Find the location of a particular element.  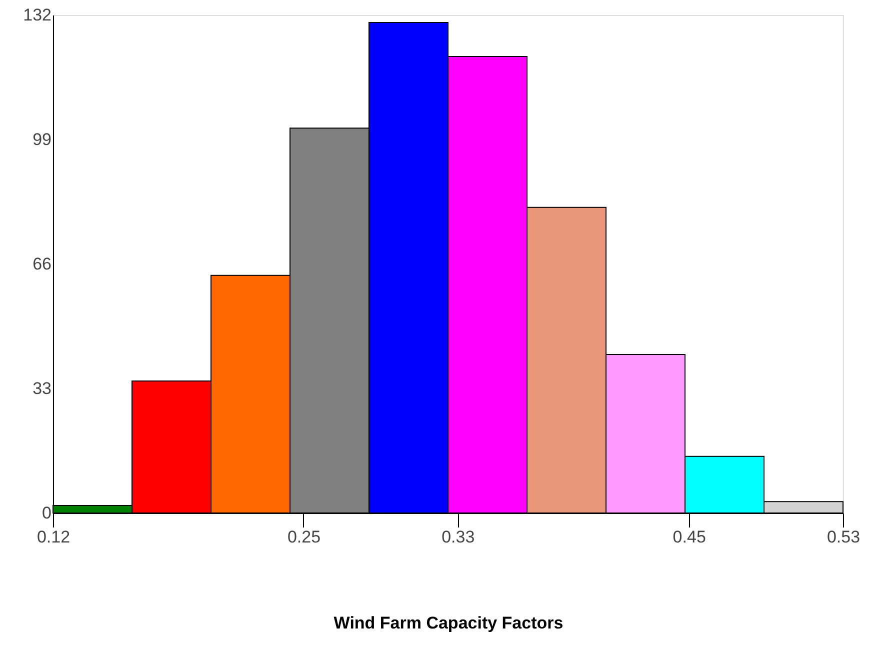

x-tick-label: 0.53 is located at coordinates (843, 537).